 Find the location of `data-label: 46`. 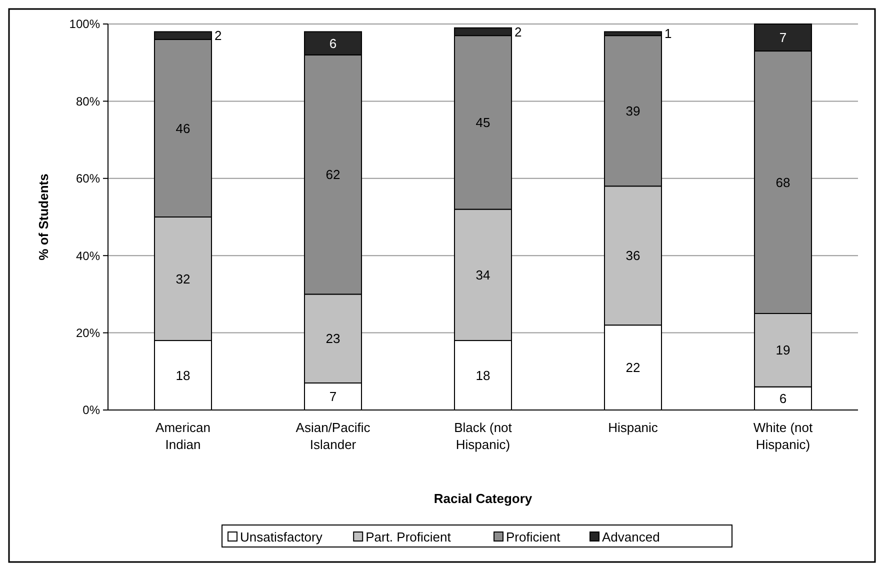

data-label: 46 is located at coordinates (183, 128).